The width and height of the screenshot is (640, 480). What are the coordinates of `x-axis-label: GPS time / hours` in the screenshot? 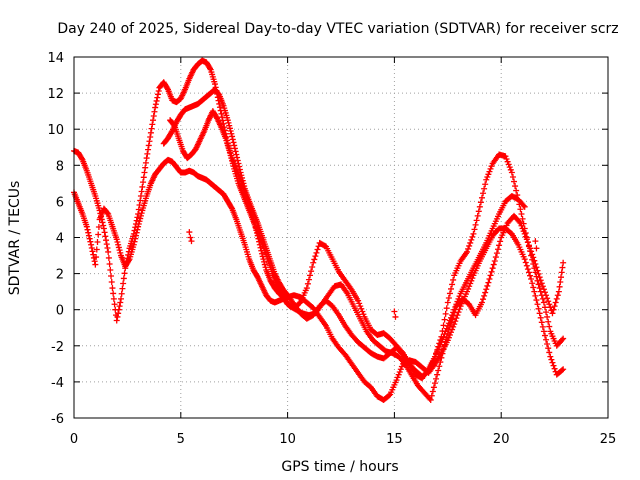 It's located at (339, 467).